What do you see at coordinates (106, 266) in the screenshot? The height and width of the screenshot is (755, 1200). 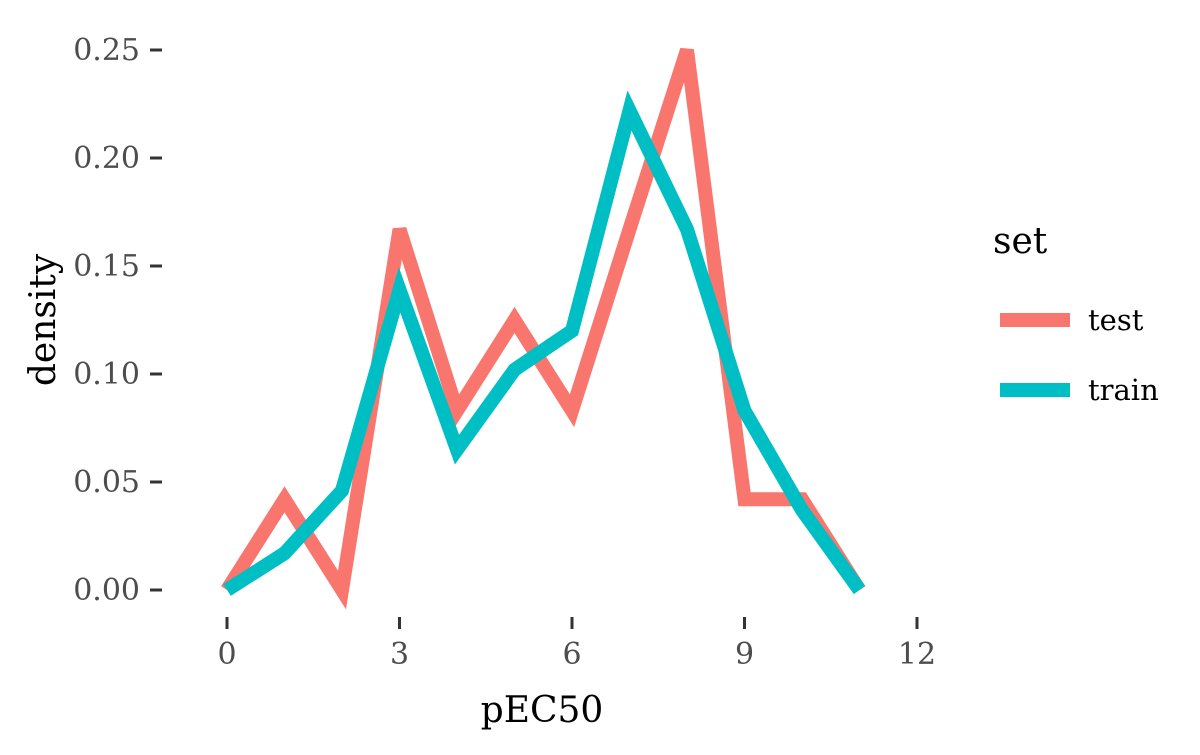 I see `y-tick-label: 0.15` at bounding box center [106, 266].